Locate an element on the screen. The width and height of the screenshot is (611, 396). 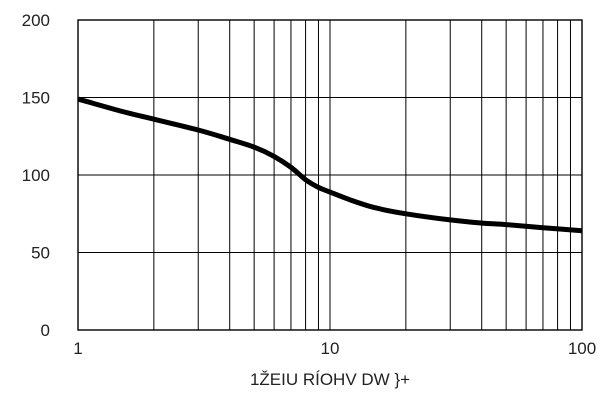
y-tick-labels: 0 50 100 150 200 is located at coordinates (36, 175).